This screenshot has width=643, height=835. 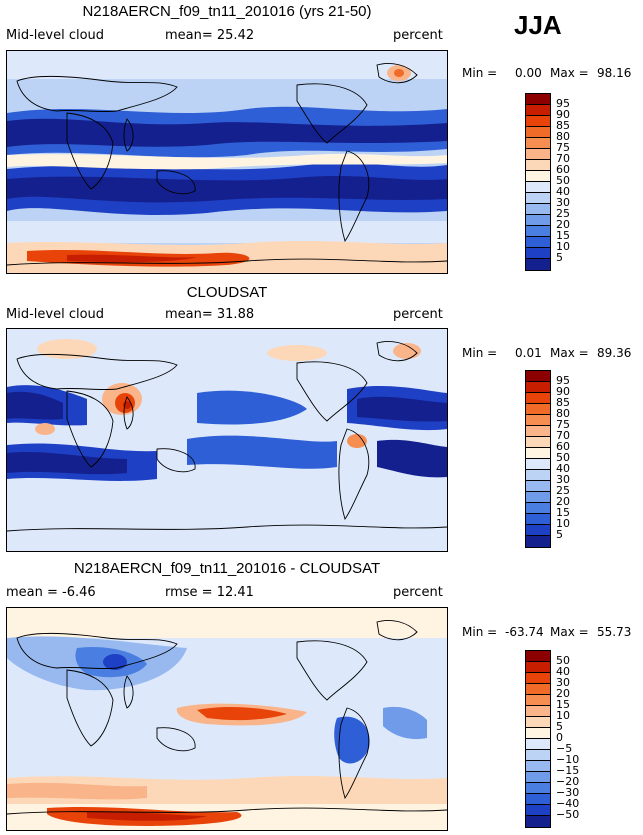 What do you see at coordinates (480, 73) in the screenshot?
I see `panel-1-min-label: Min =` at bounding box center [480, 73].